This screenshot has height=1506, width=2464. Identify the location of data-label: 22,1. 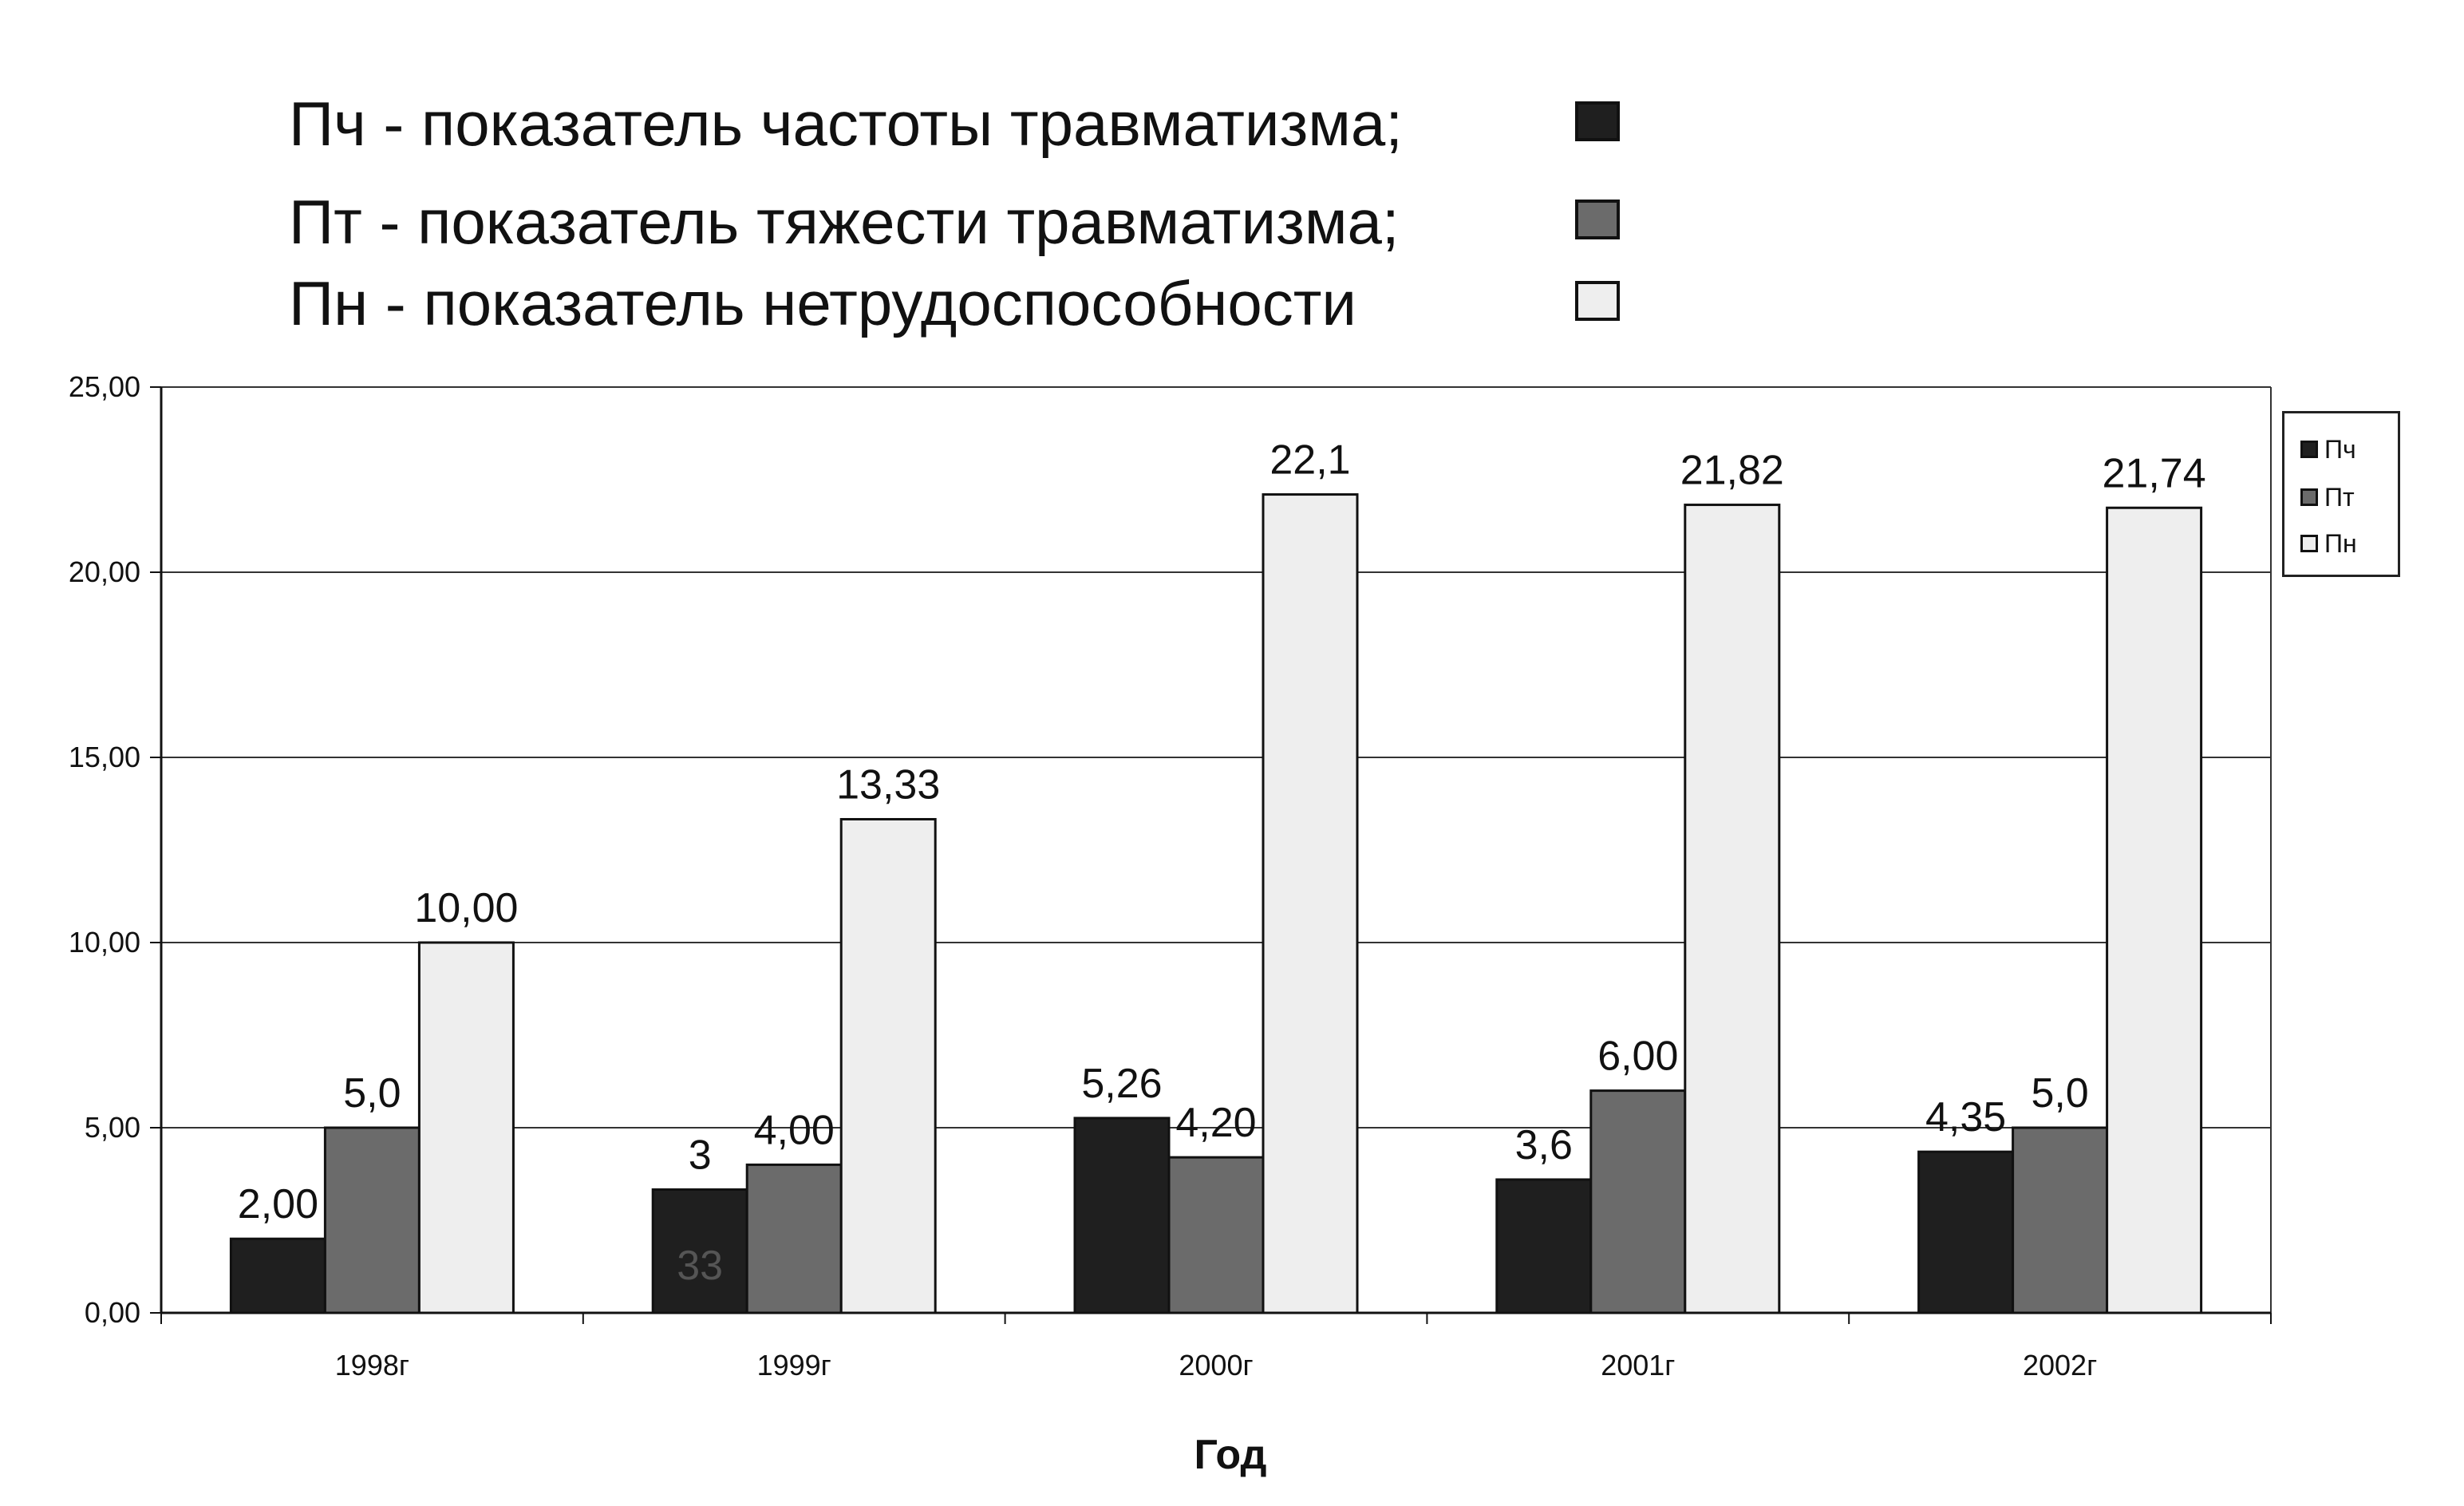
(1310, 460).